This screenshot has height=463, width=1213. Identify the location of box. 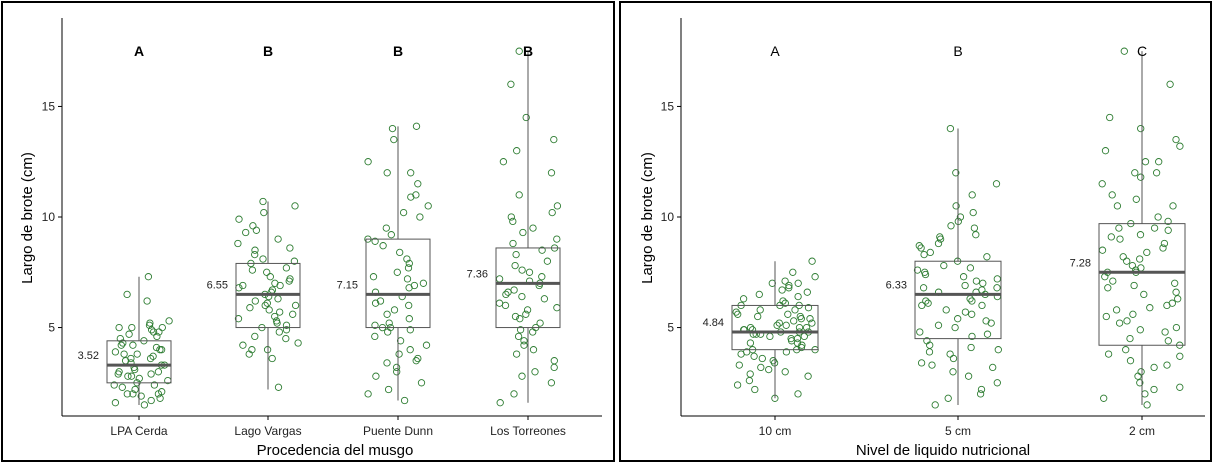
(139, 362).